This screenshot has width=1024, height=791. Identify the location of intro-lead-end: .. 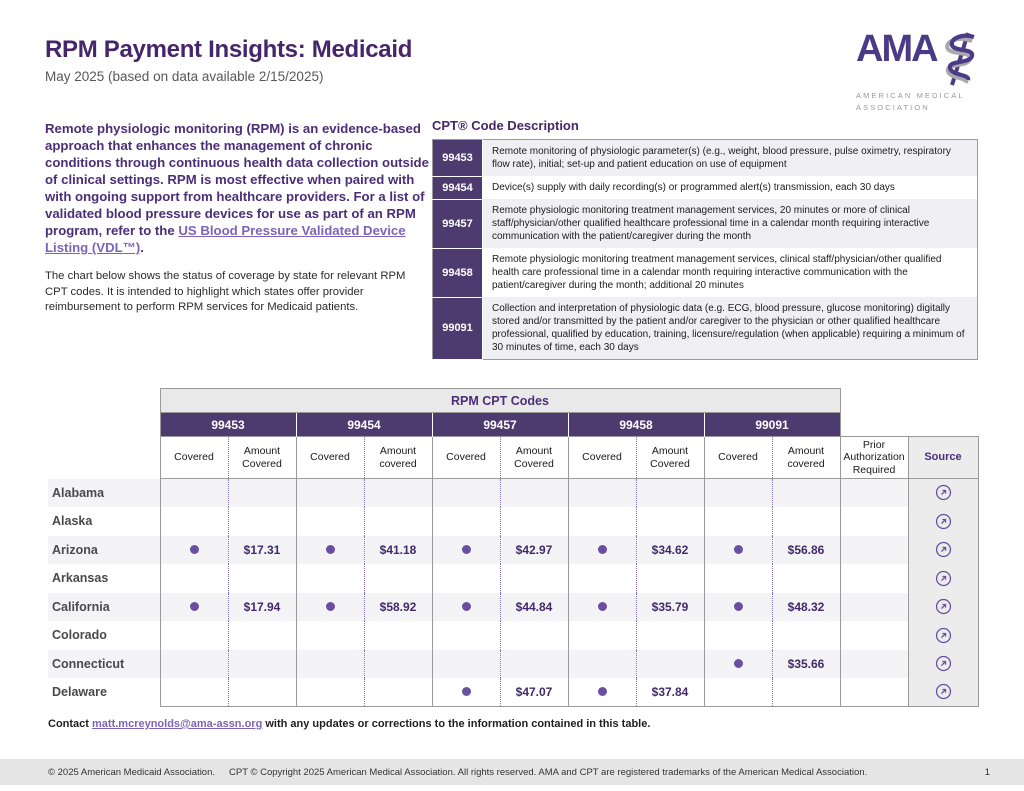
(142, 248).